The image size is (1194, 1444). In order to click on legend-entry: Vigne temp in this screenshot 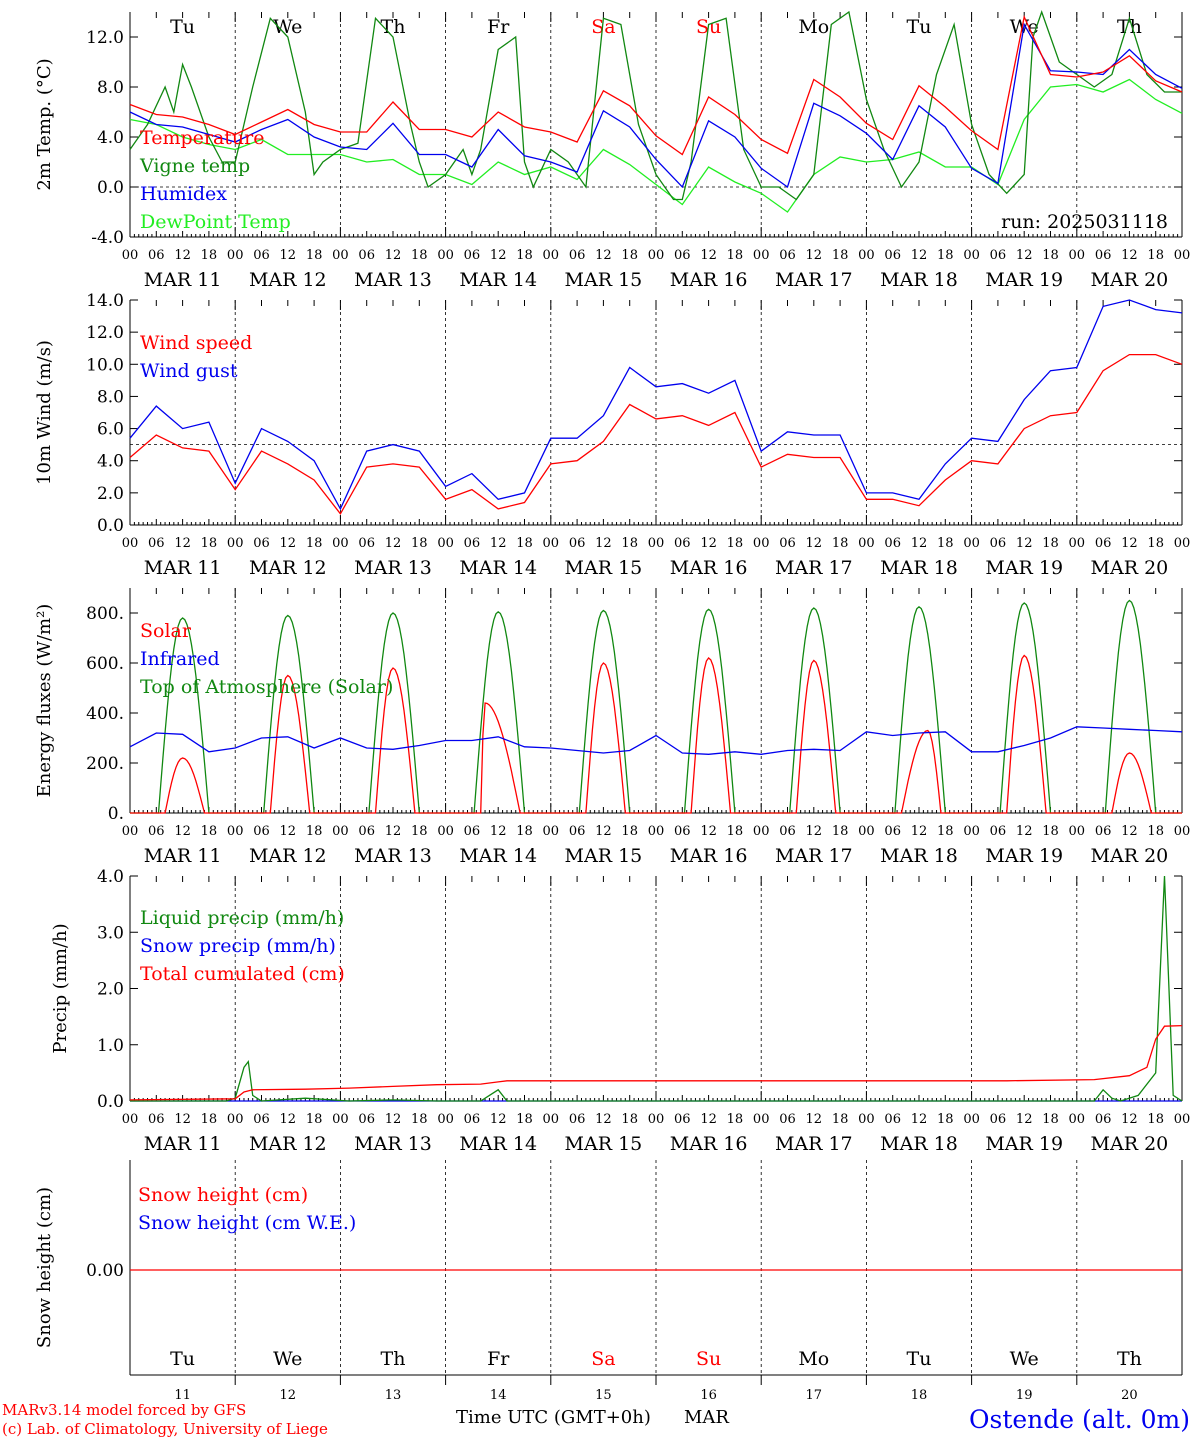, I will do `click(194, 166)`.